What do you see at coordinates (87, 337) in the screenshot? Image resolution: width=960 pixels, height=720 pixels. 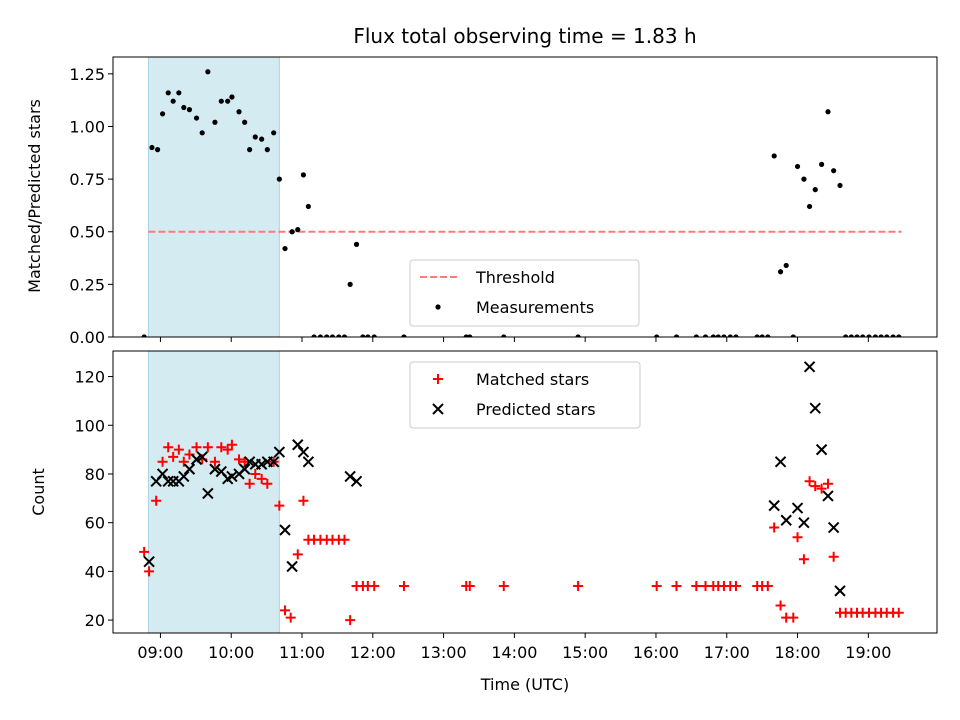 I see `top-y-tick-label: 0.00` at bounding box center [87, 337].